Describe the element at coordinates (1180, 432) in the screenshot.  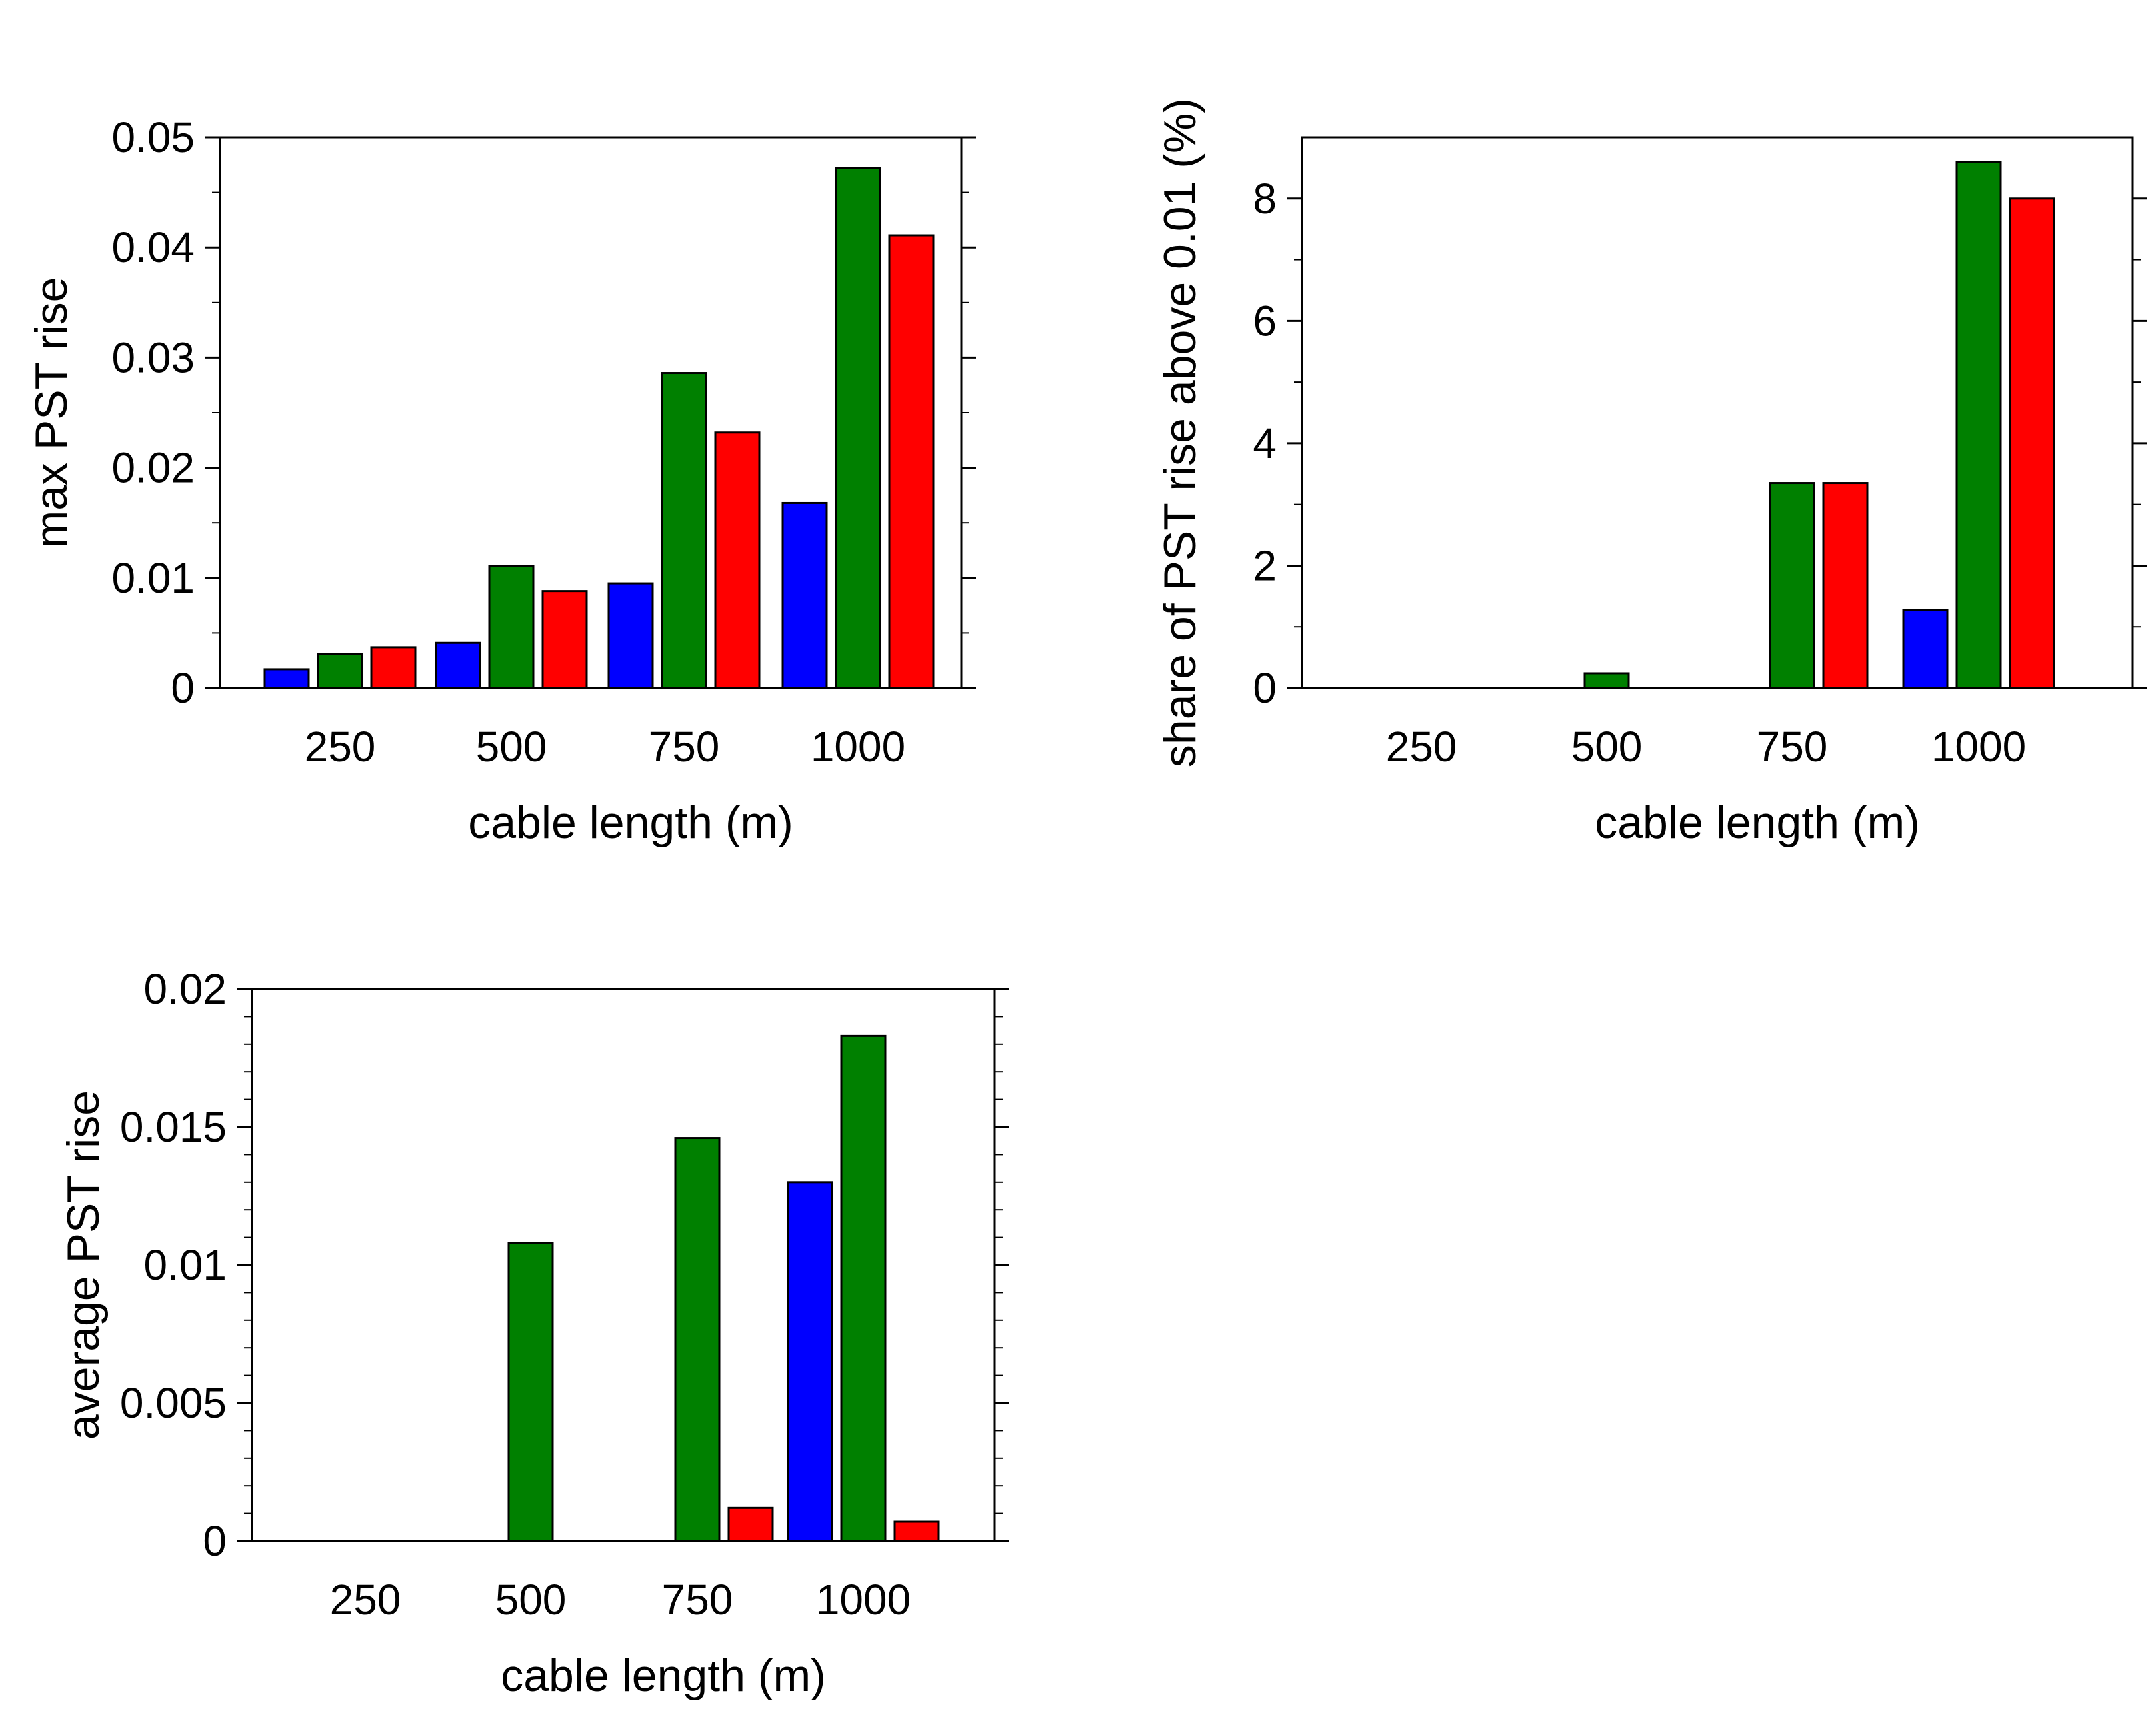
I see `y-axis-label: share of PST rise above 0.01 (%)` at that location.